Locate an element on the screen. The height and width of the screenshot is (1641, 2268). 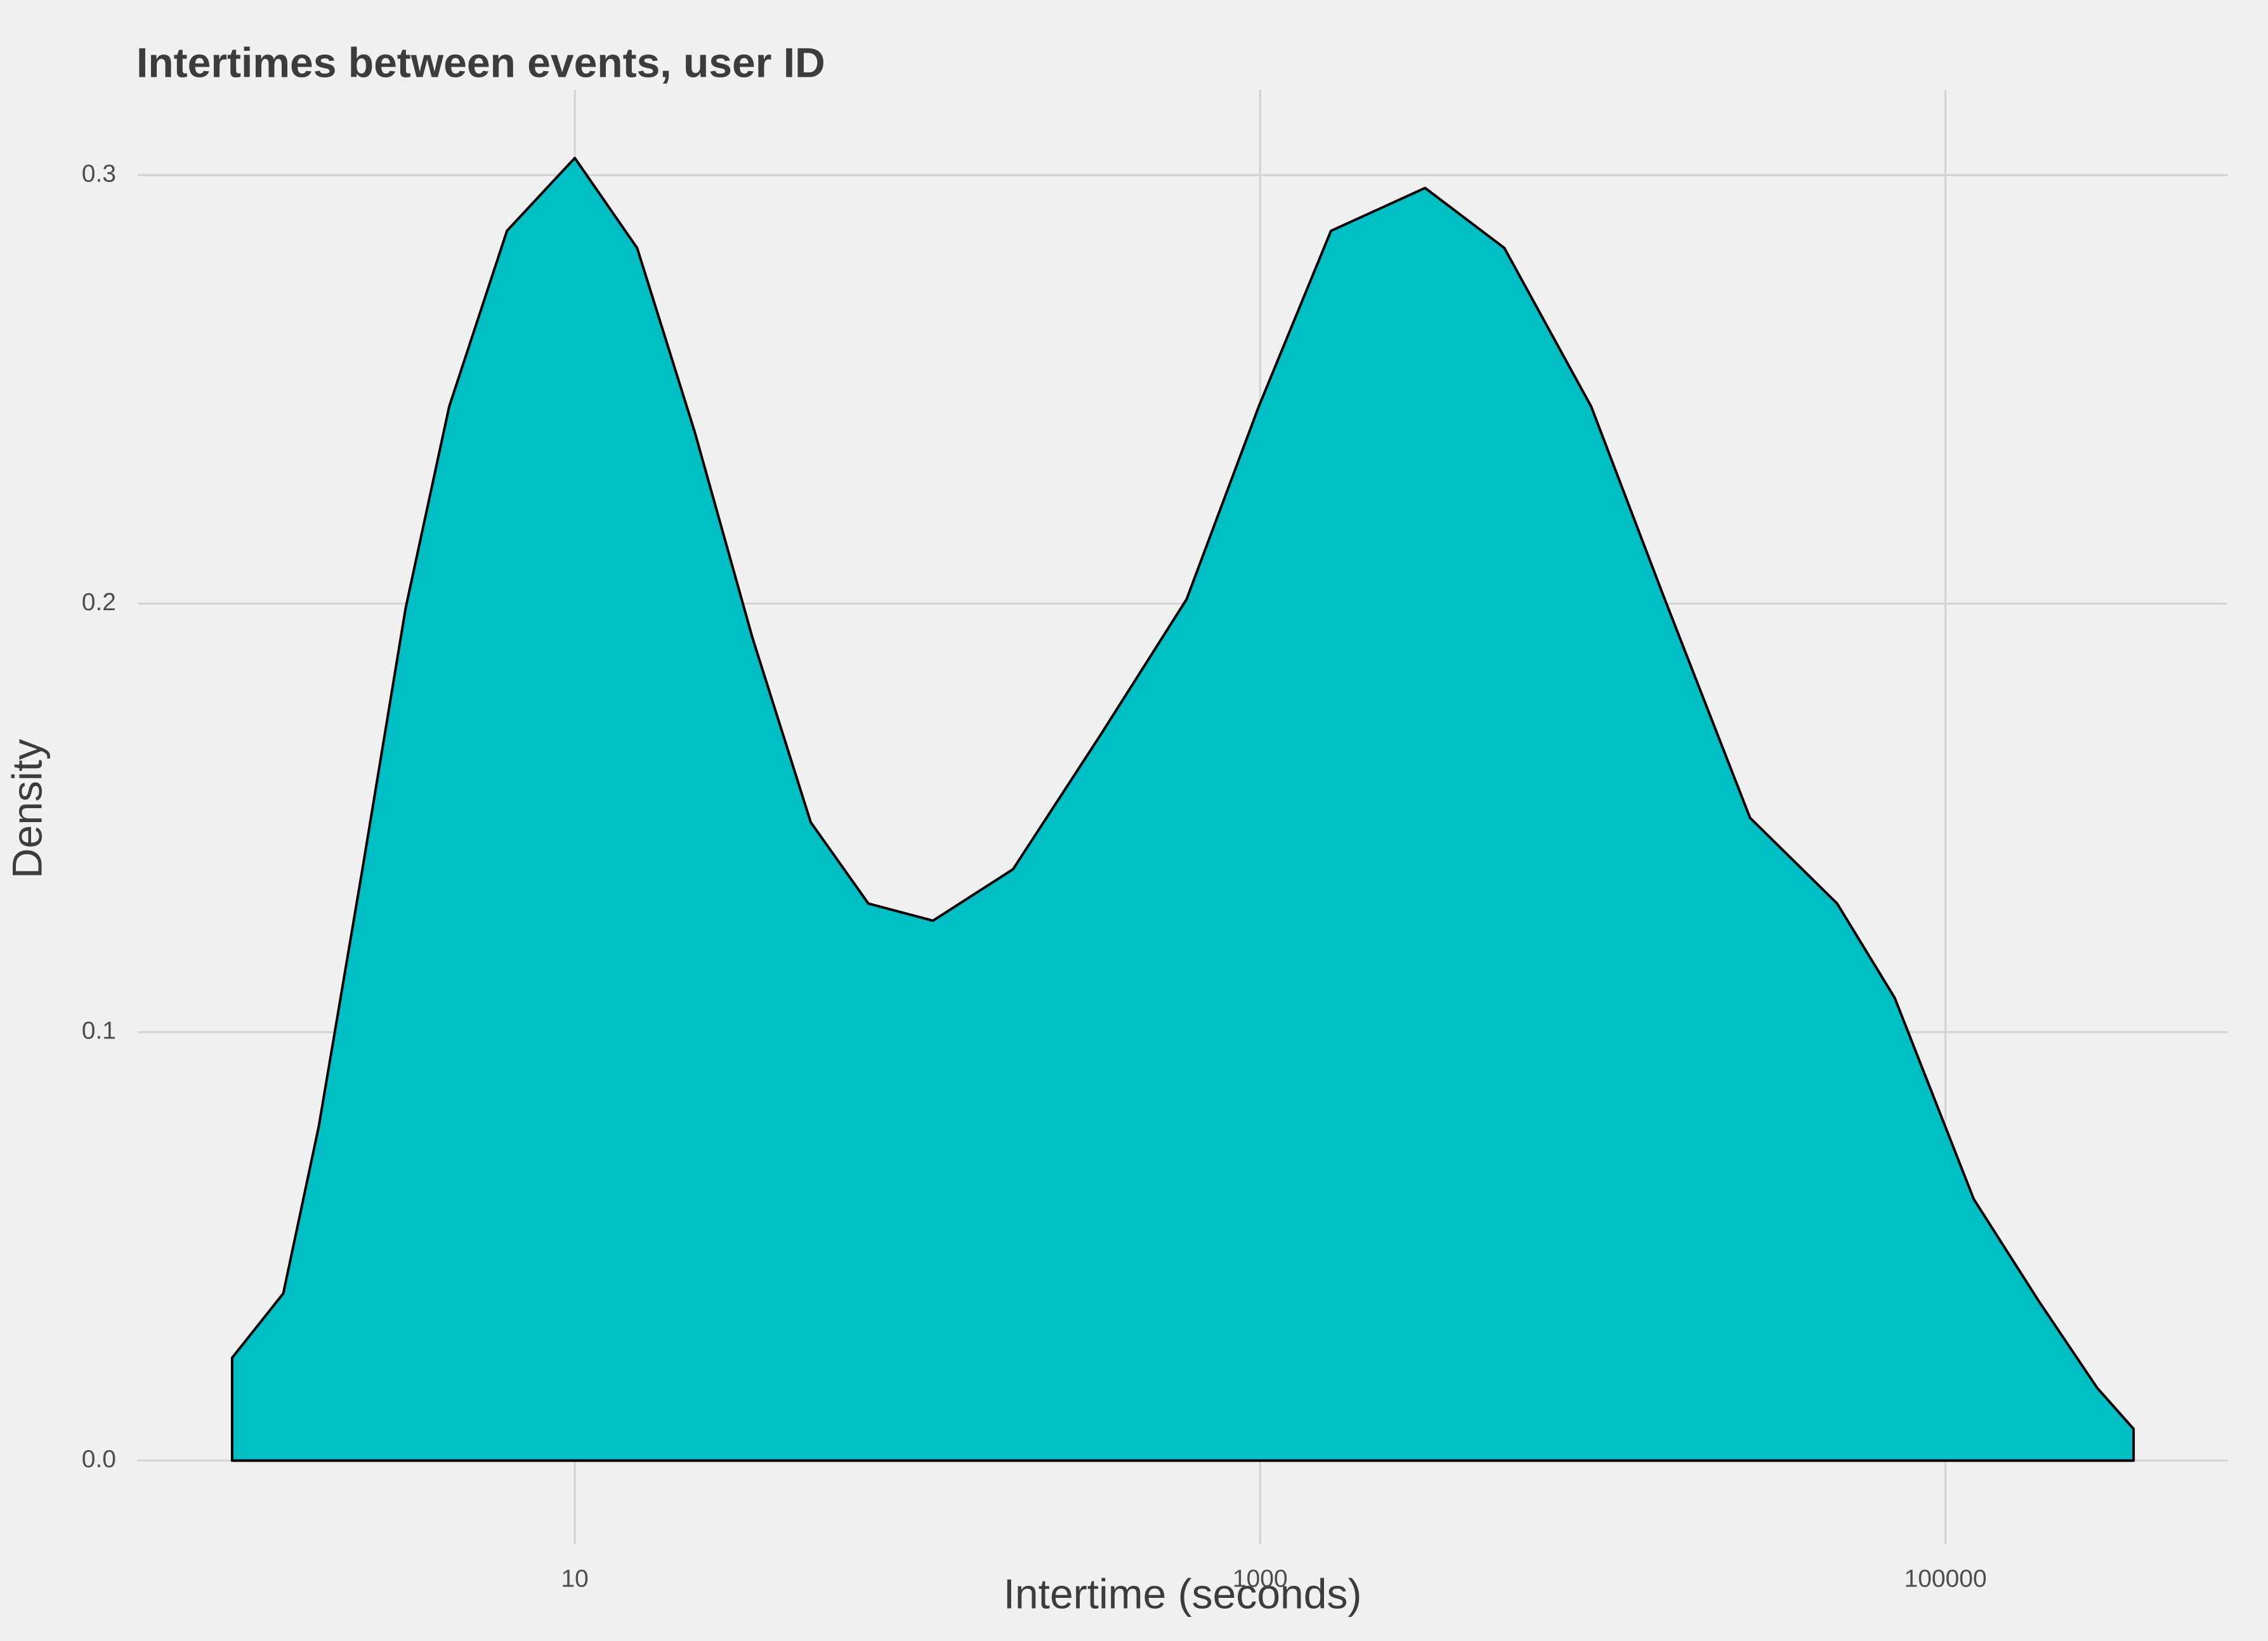
y-tick-label: 0.0 is located at coordinates (99, 1459).